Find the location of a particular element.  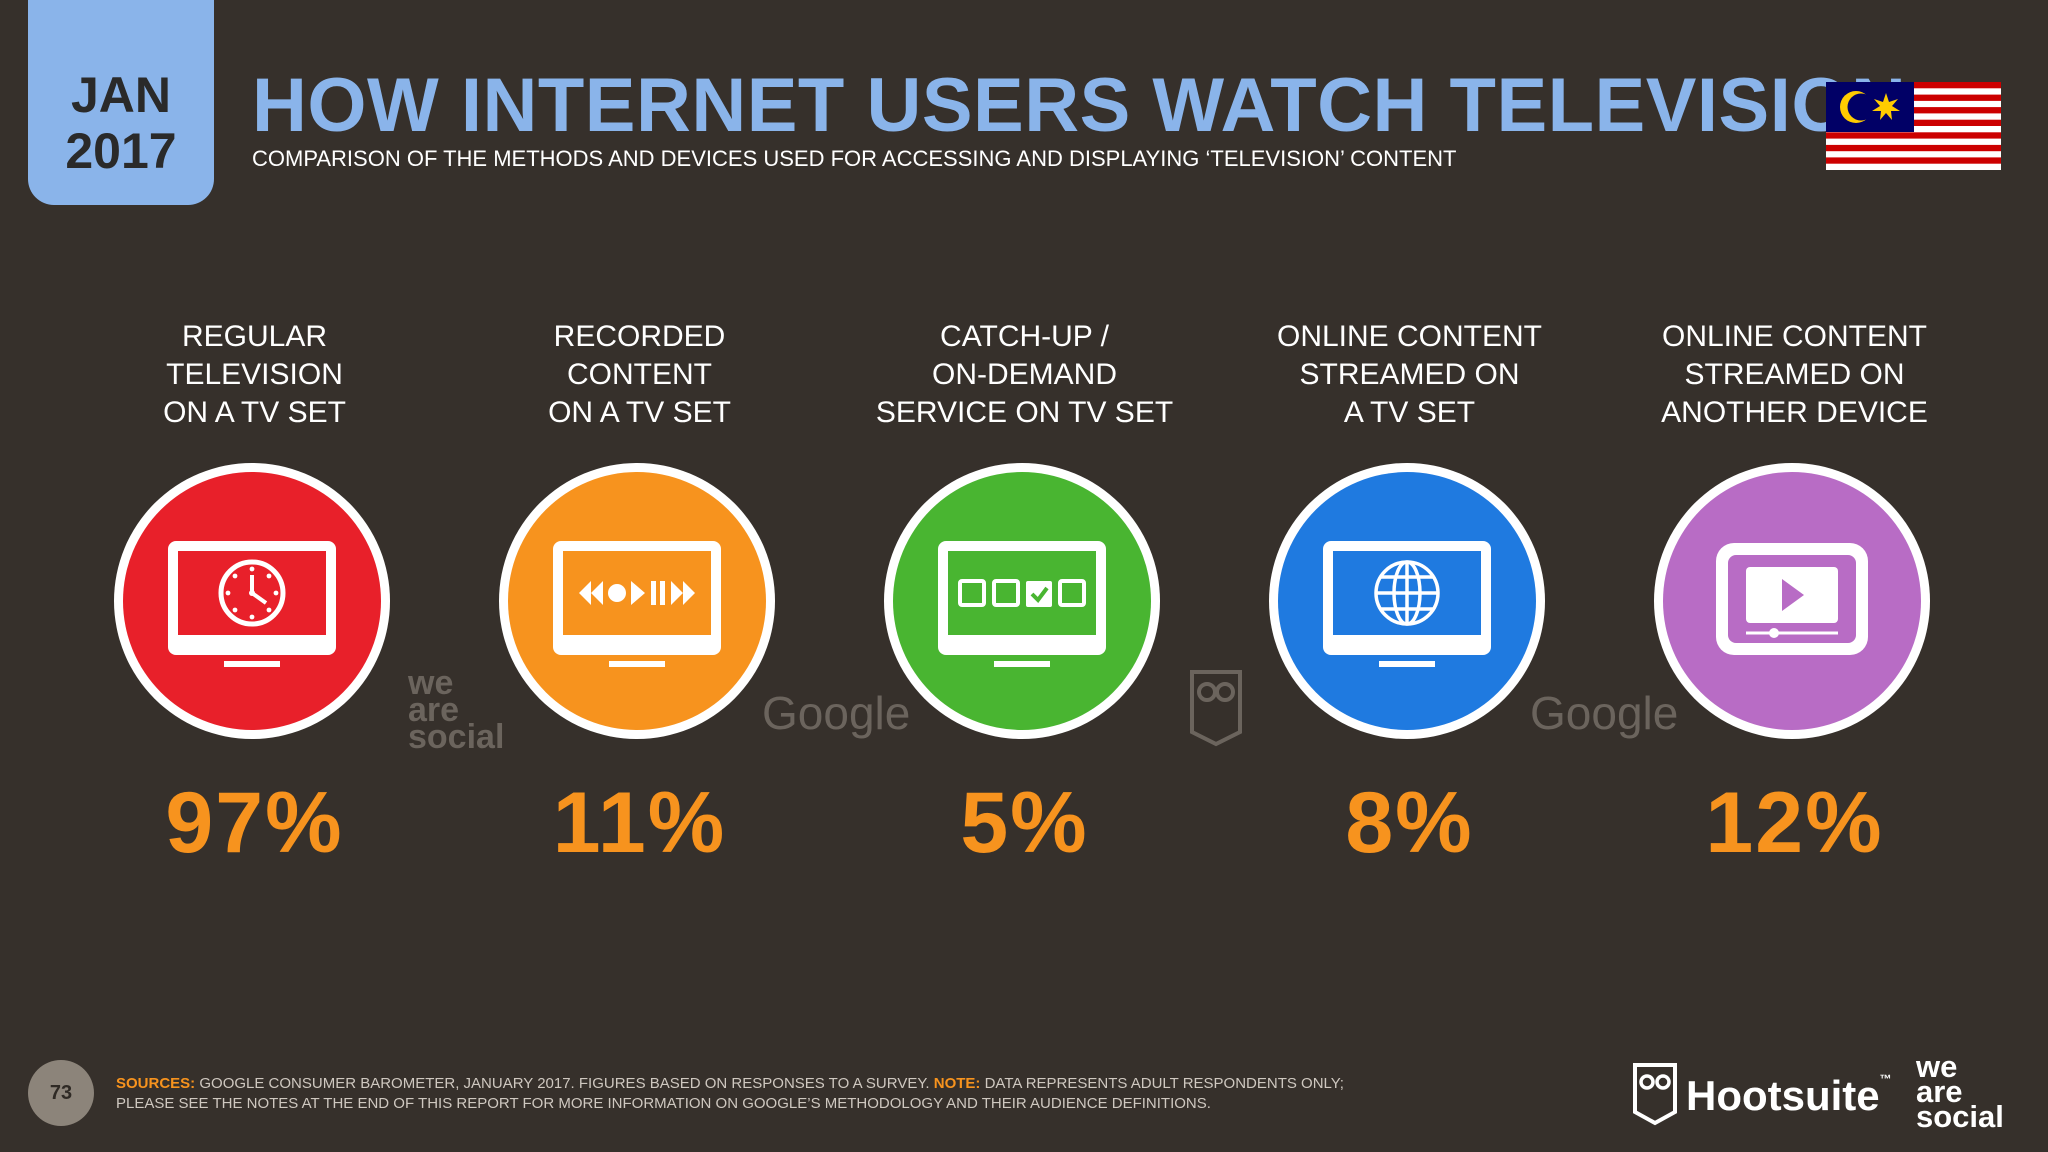

sources-label: SOURCES: is located at coordinates (156, 1083).